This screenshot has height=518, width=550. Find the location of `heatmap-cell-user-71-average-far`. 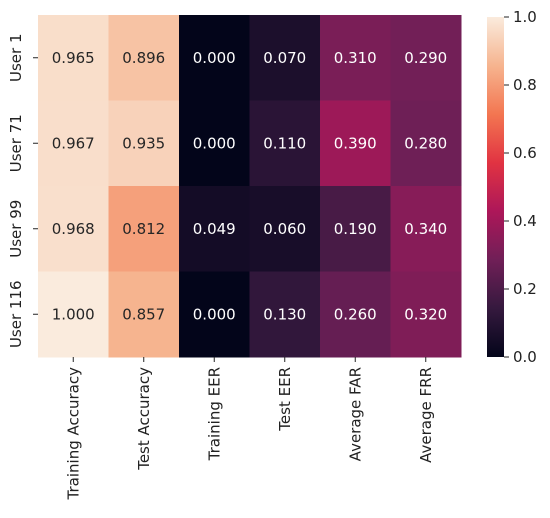

heatmap-cell-user-71-average-far is located at coordinates (355, 143).